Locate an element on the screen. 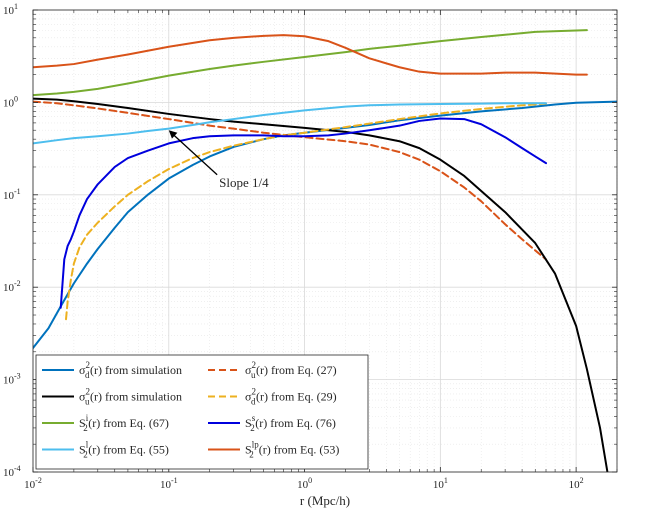 This screenshot has width=646, height=514. y-tick-label: 10⁰ is located at coordinates (10, 101).